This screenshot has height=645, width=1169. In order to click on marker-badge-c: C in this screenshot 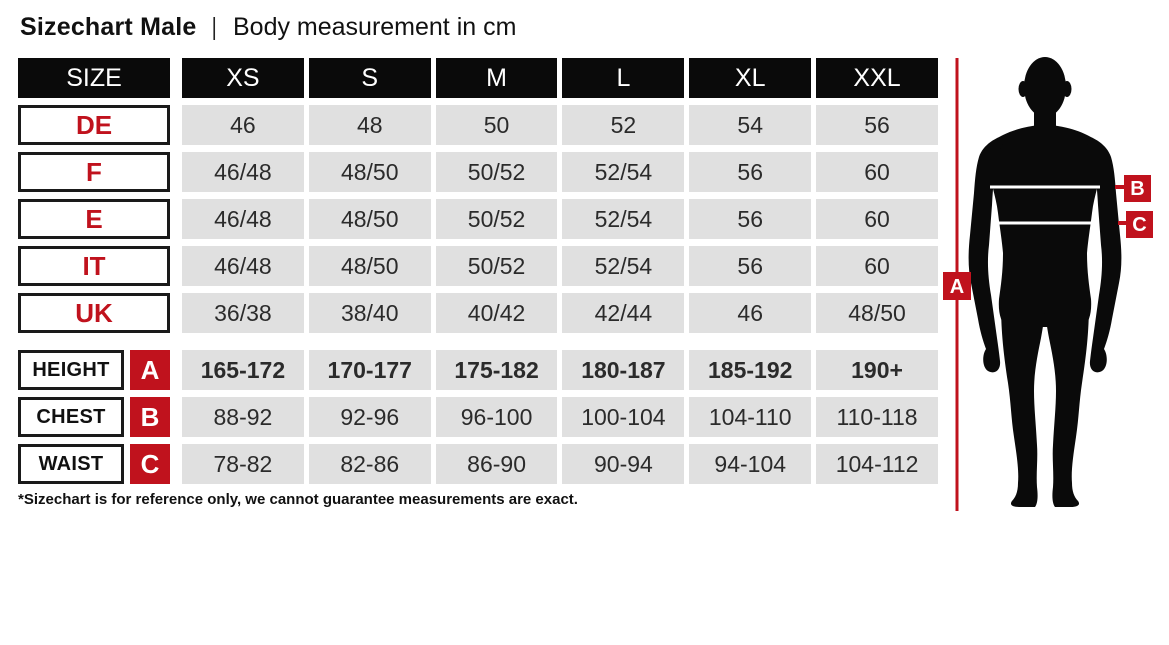, I will do `click(150, 464)`.